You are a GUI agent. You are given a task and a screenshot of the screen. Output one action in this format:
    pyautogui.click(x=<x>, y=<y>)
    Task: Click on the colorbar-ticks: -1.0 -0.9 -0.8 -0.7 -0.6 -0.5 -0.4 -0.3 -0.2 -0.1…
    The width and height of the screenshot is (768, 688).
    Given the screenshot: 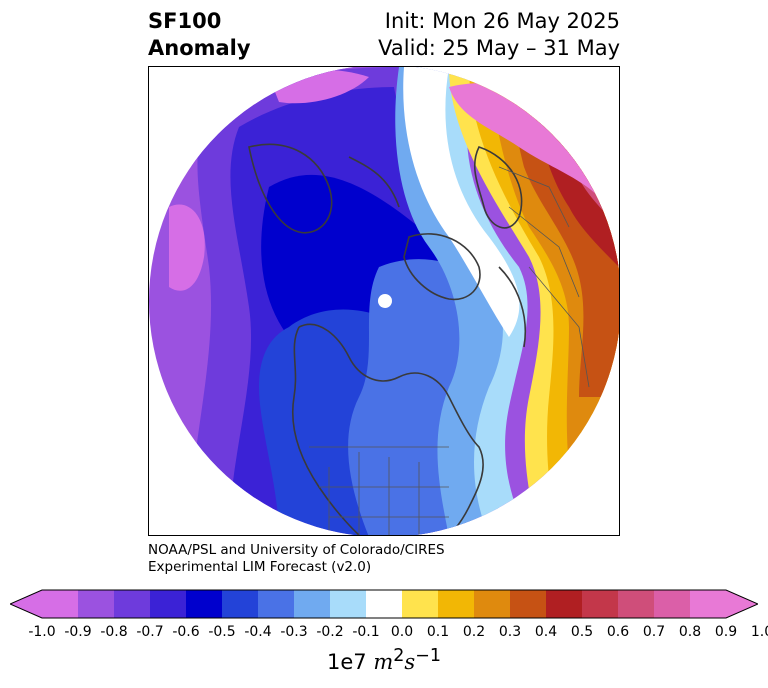 What is the action you would take?
    pyautogui.click(x=384, y=634)
    